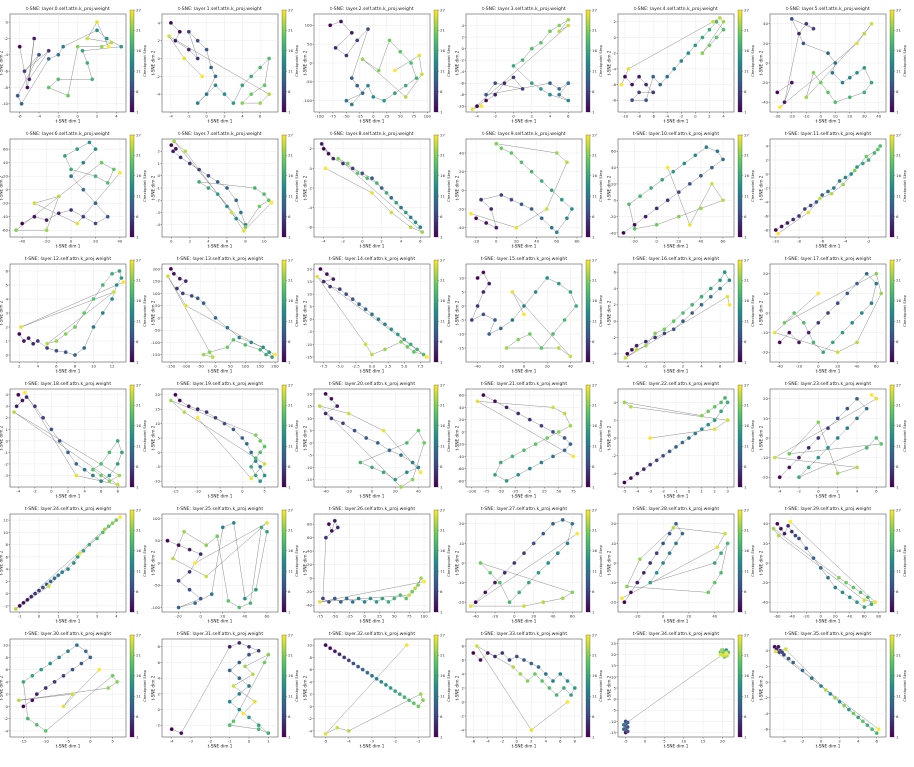  I want to click on x-tick-label: 5, so click(264, 491).